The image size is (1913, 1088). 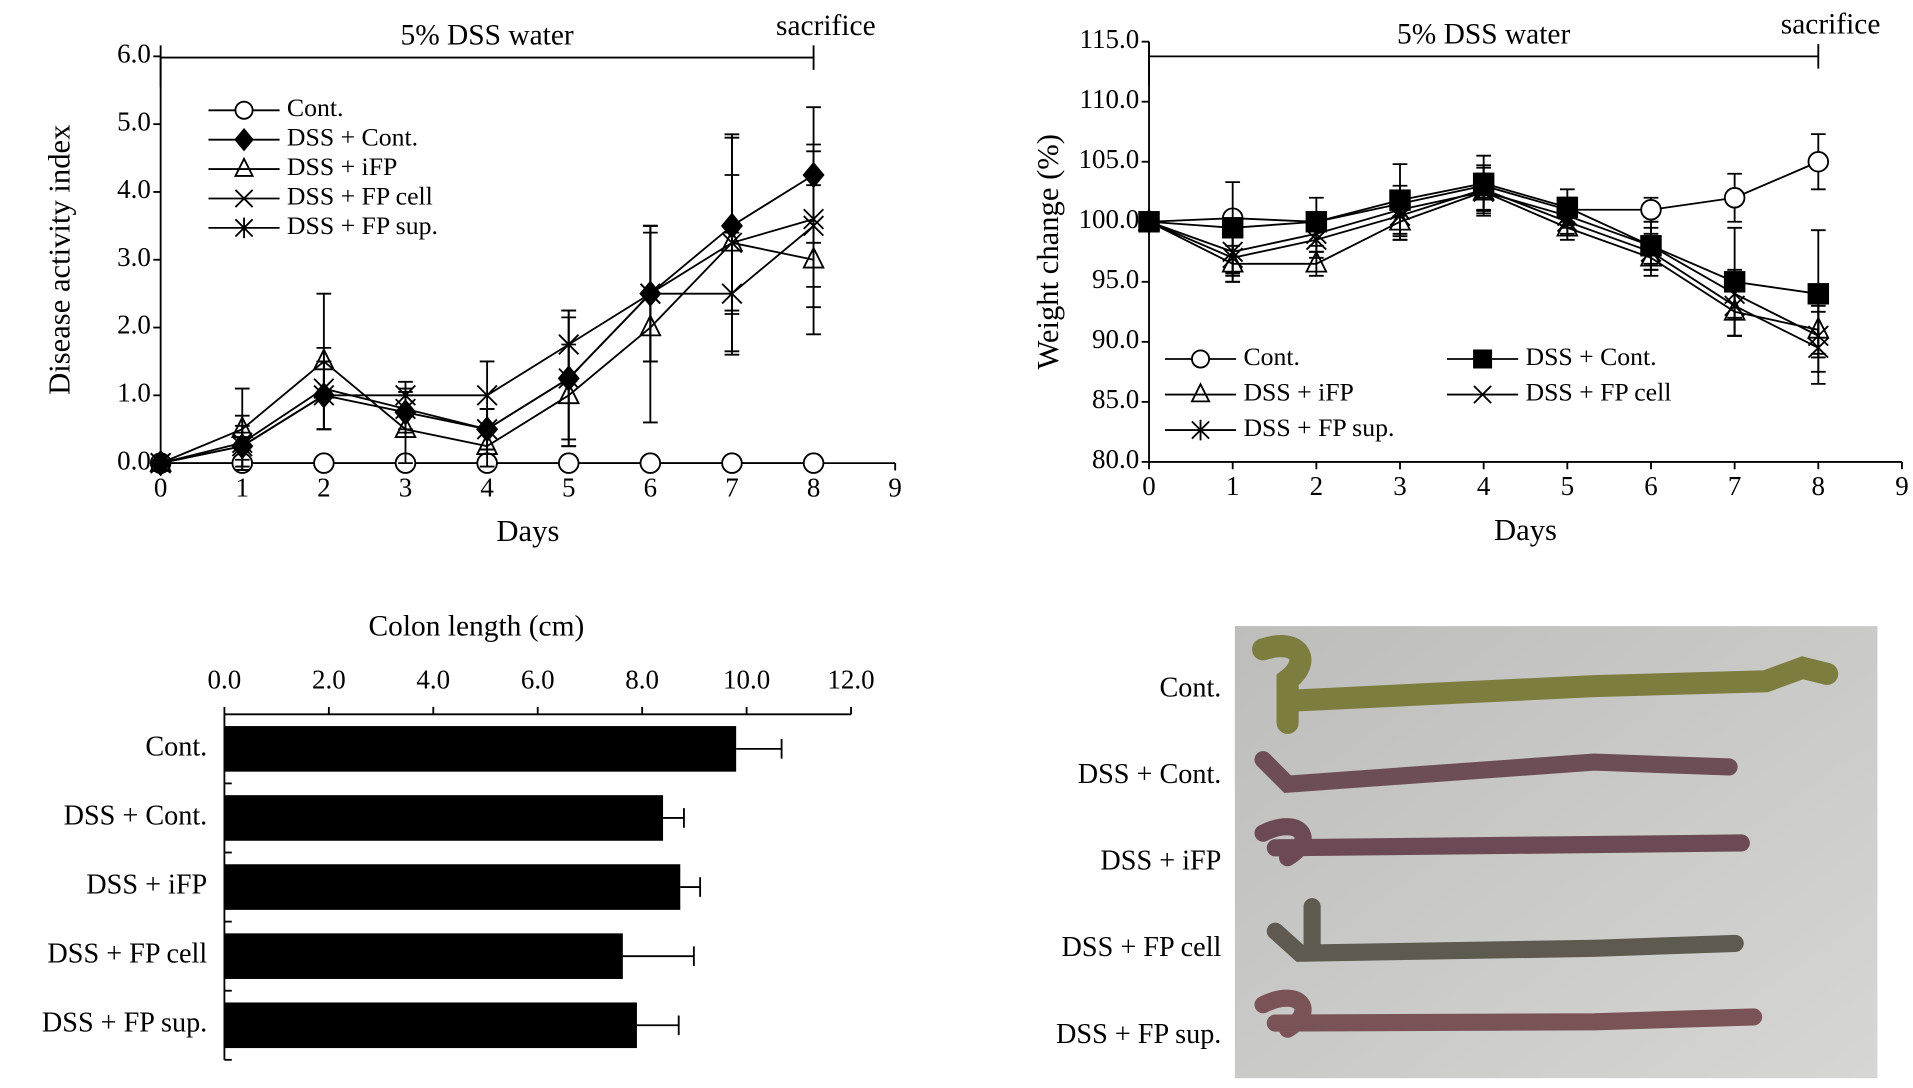 What do you see at coordinates (538, 680) in the screenshot?
I see `x-tick-label: 6.0` at bounding box center [538, 680].